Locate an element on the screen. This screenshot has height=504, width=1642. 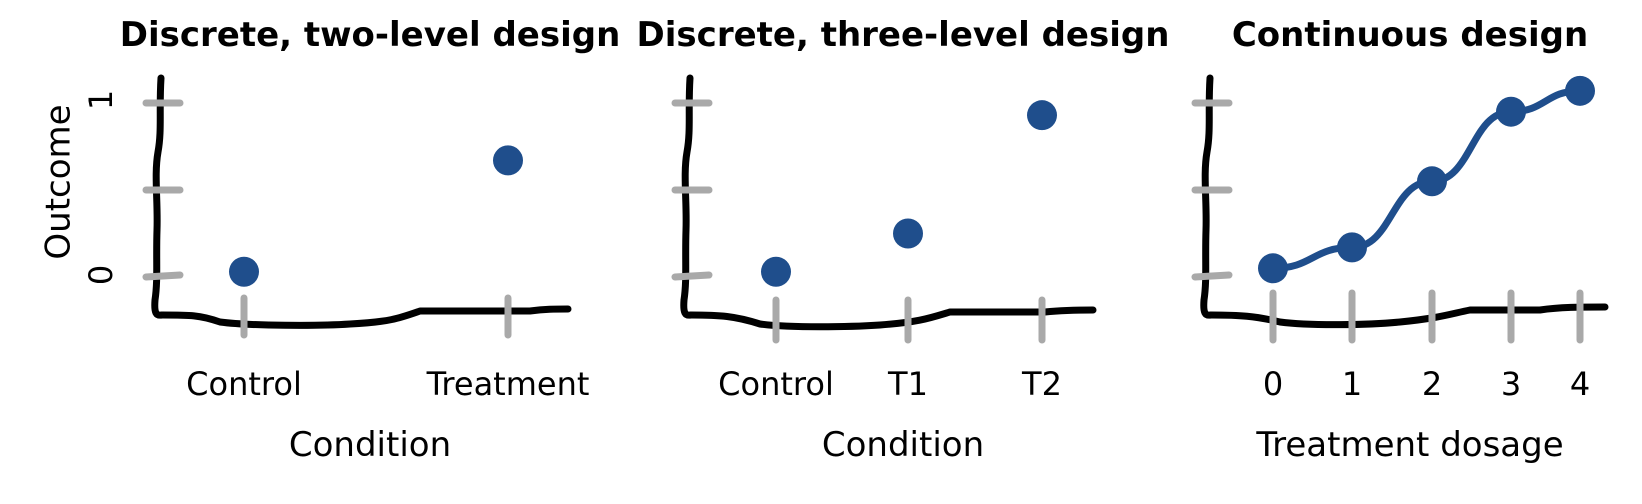
x-tick-label: T1 is located at coordinates (907, 384).